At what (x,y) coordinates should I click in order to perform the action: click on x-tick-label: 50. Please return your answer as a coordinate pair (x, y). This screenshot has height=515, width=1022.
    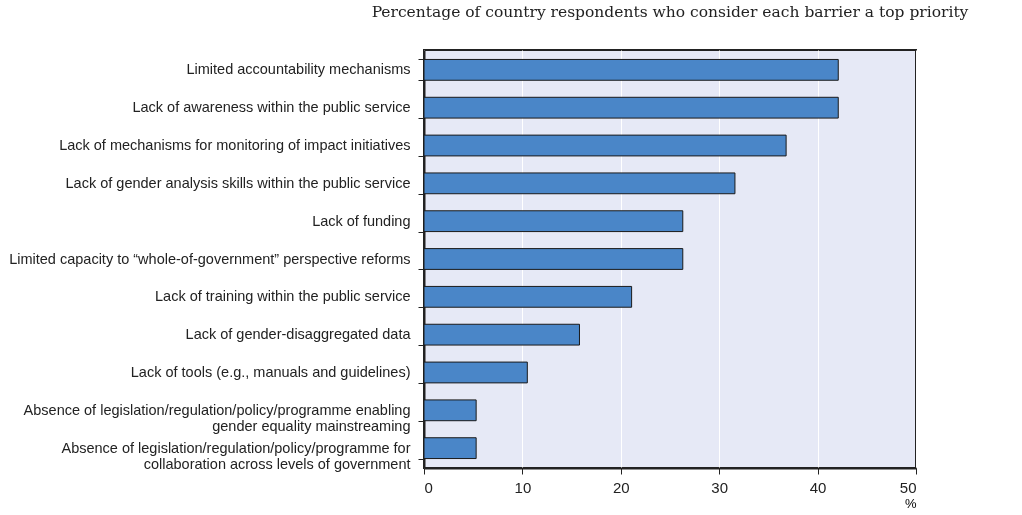
    Looking at the image, I should click on (908, 487).